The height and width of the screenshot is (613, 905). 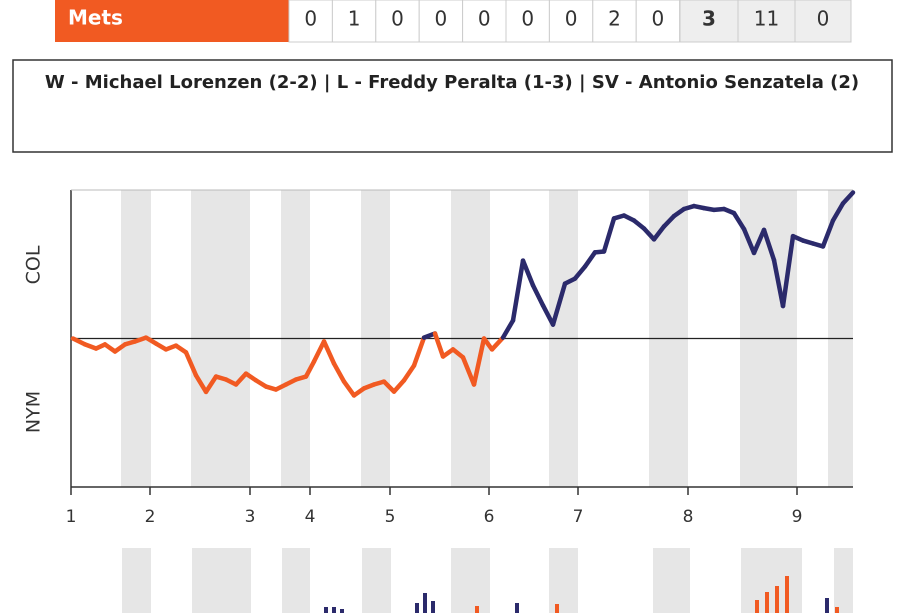 What do you see at coordinates (310, 517) in the screenshot?
I see `x-tick-label: 4` at bounding box center [310, 517].